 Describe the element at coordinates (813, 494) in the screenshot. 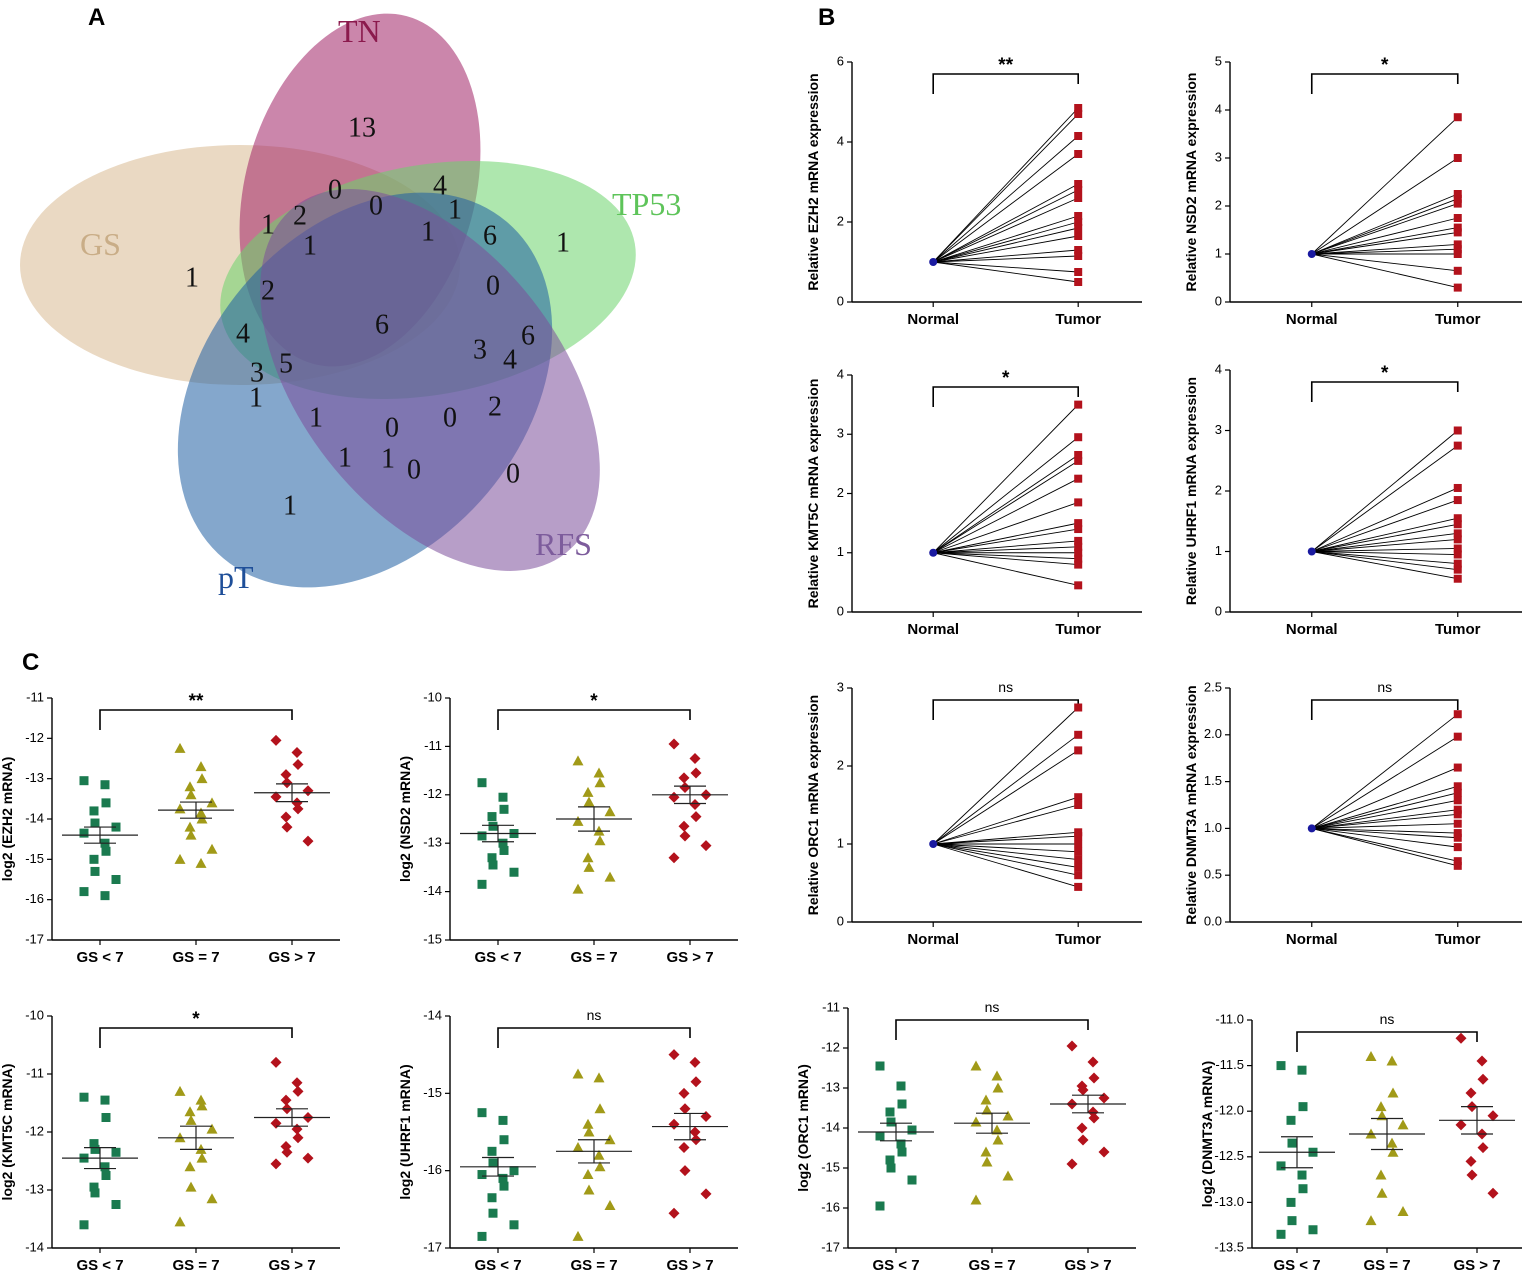

I see `y-axis-label: Relative KMT5C mRNA expression` at that location.